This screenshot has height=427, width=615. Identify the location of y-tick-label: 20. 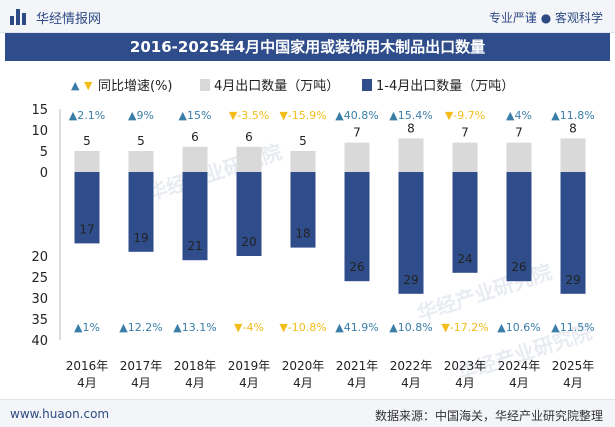
(39, 257).